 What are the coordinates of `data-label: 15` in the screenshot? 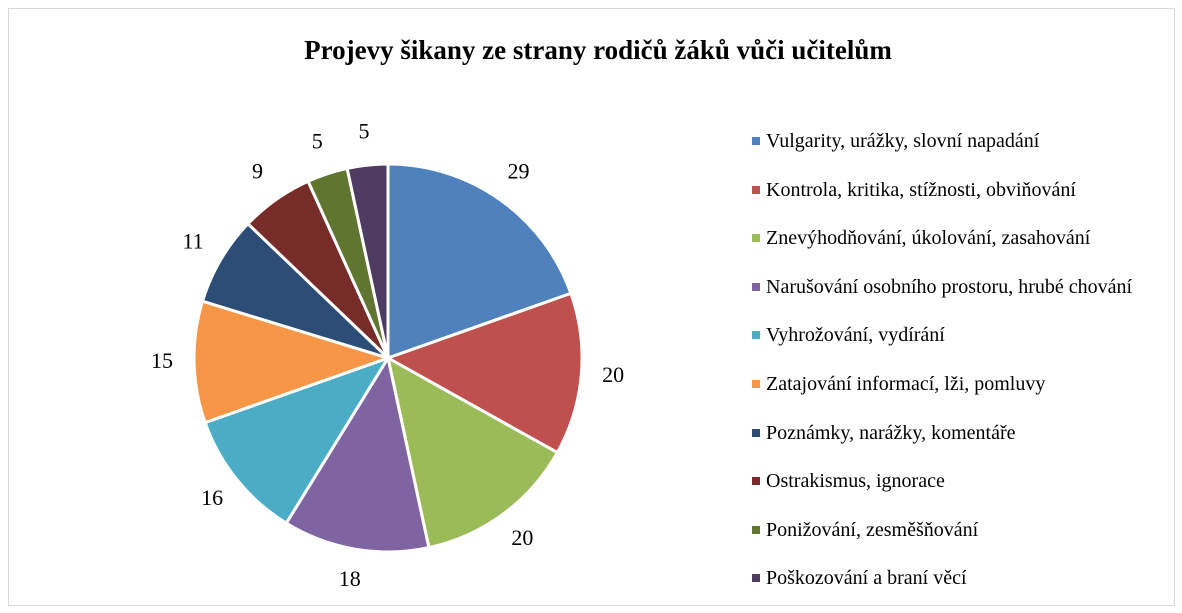 It's located at (162, 360).